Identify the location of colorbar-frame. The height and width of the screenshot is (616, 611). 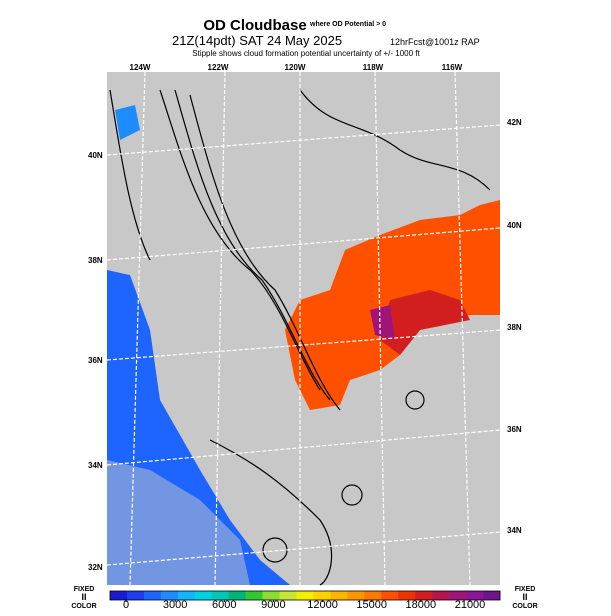
(305, 595).